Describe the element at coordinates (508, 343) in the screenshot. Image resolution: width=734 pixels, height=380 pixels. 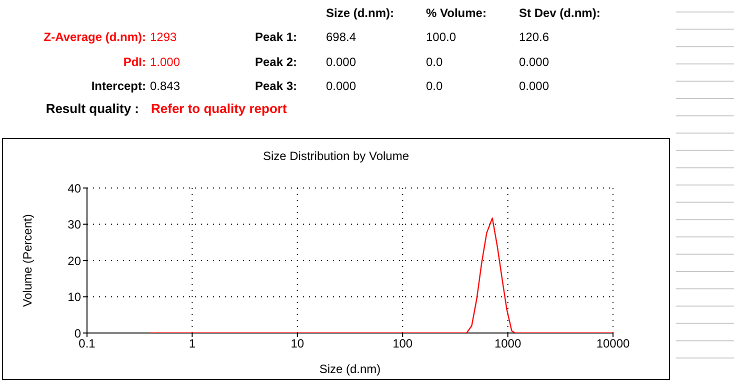
I see `x-tick-label: 1000` at that location.